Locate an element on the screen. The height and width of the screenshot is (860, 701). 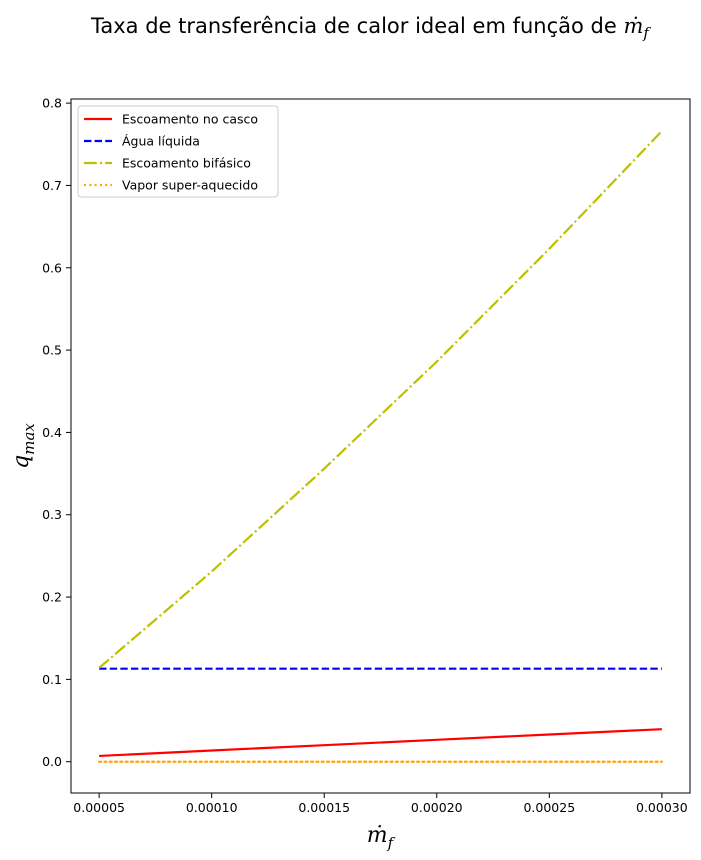
y-tick-label: 0.5 is located at coordinates (52, 350).